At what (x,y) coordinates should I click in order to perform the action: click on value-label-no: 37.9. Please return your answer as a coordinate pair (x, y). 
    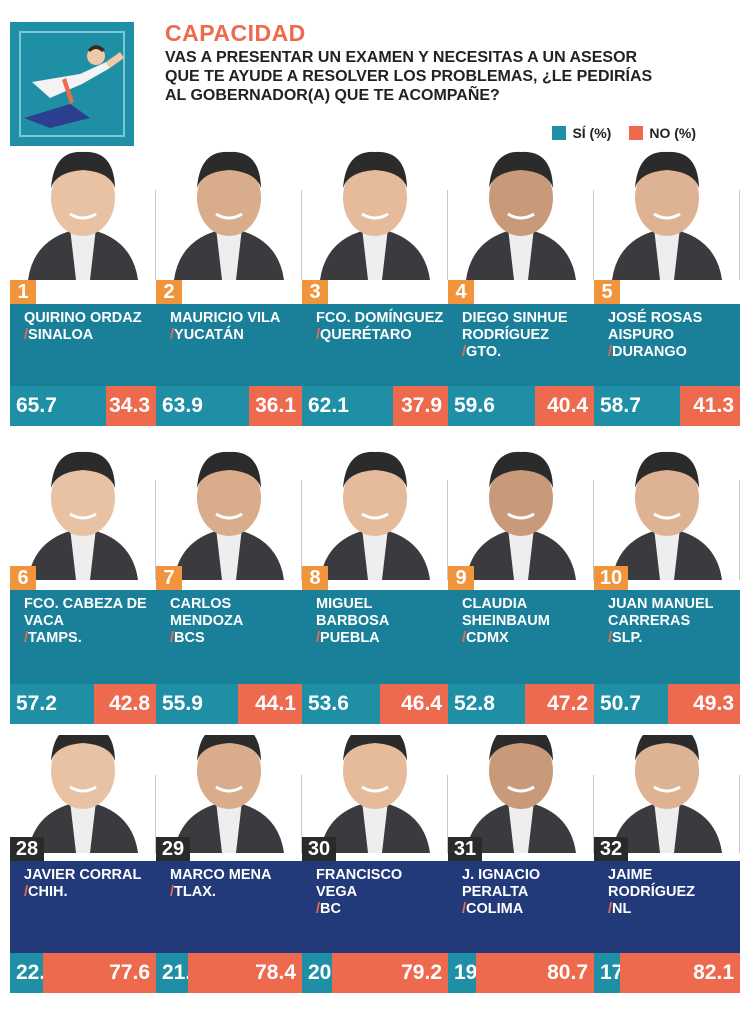
    Looking at the image, I should click on (421, 405).